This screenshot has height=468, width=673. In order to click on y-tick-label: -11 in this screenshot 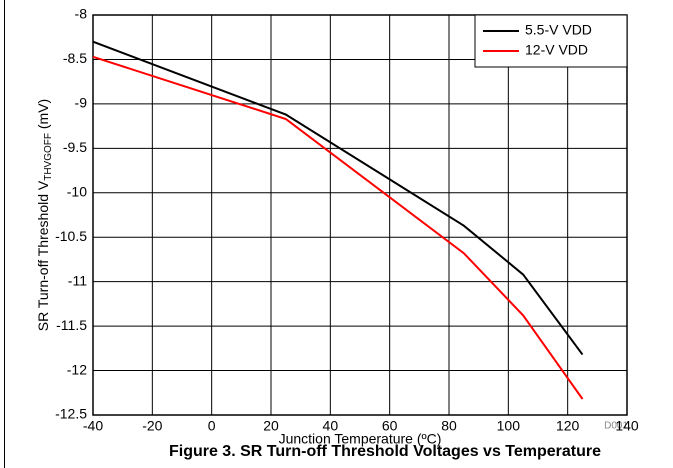, I will do `click(77, 280)`.